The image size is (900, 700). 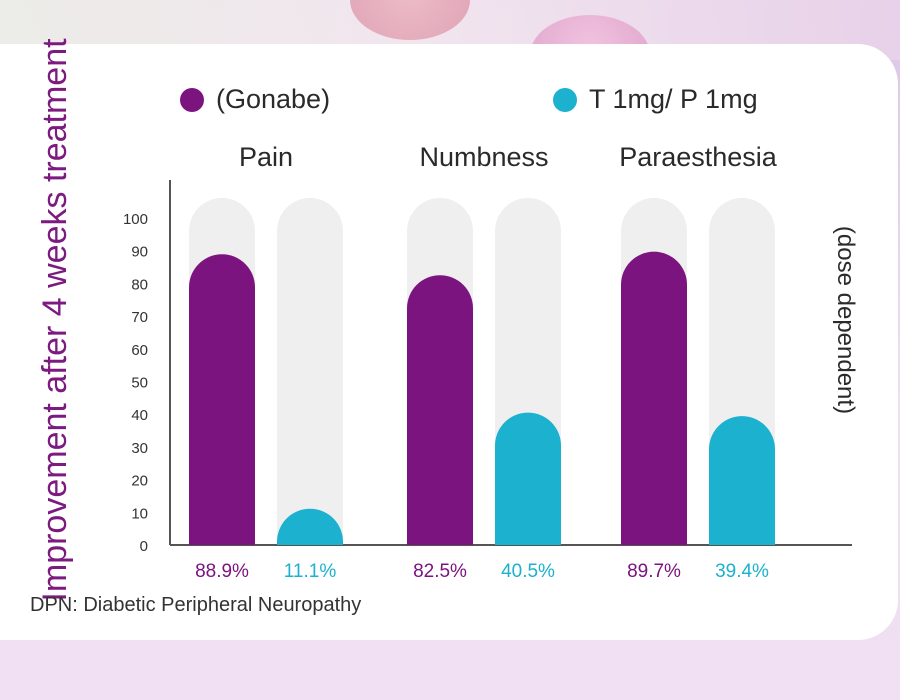 I want to click on y-tick-label: 10, so click(x=139, y=513).